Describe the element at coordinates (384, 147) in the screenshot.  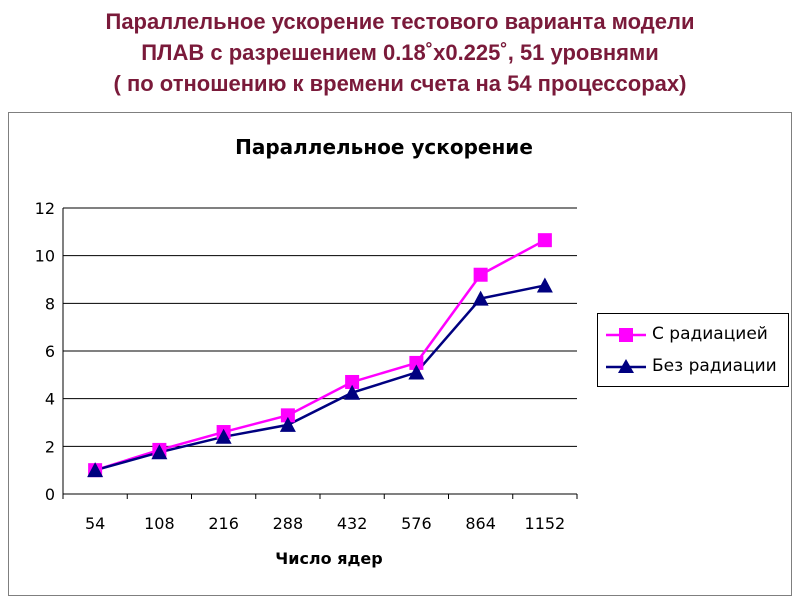
I see `chart-title: Параллельное ускорение` at that location.